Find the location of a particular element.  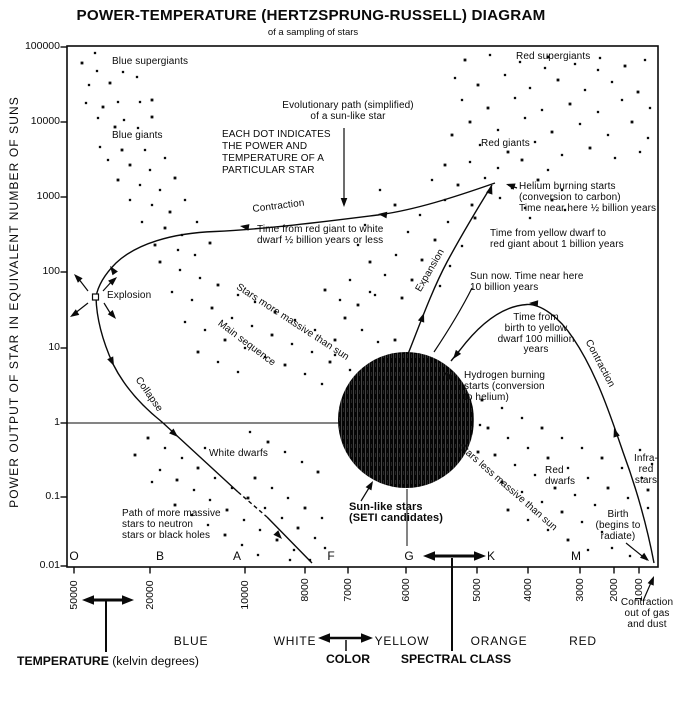

curve-to-white-dwarfs is located at coordinates (289, 540).